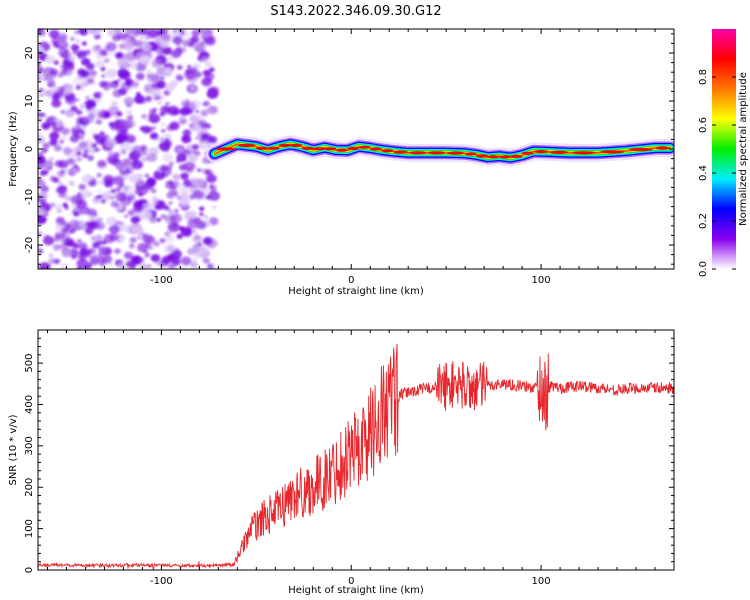 This screenshot has height=600, width=750. What do you see at coordinates (439, 151) in the screenshot?
I see `signal-ridge` at bounding box center [439, 151].